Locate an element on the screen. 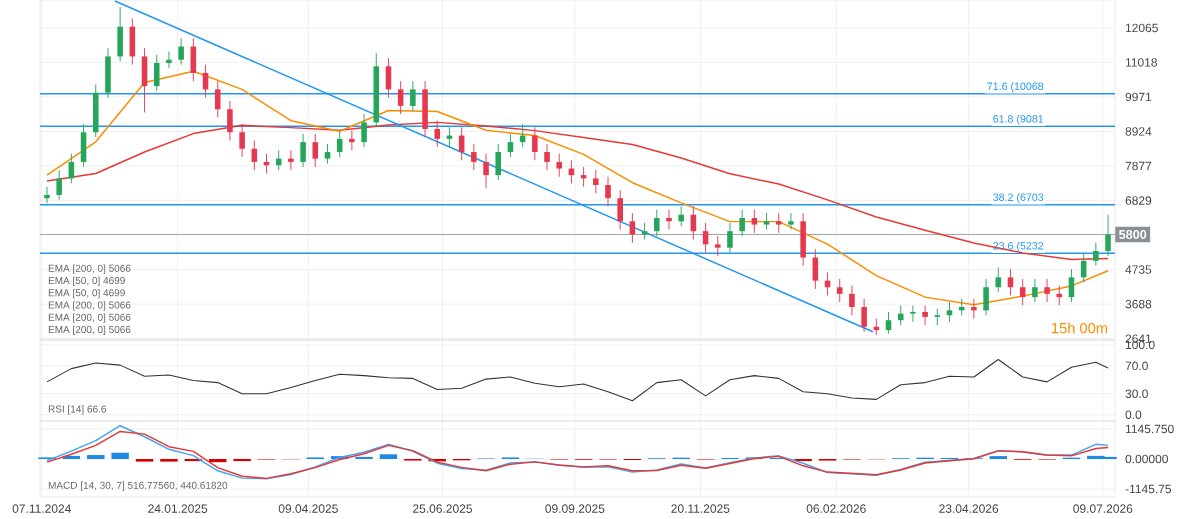  y-tick-label: 3688 is located at coordinates (1138, 304).